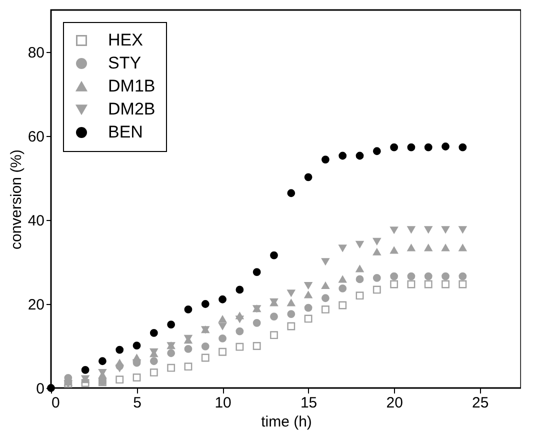 This screenshot has height=448, width=554. I want to click on x-tick-label: 5, so click(137, 403).